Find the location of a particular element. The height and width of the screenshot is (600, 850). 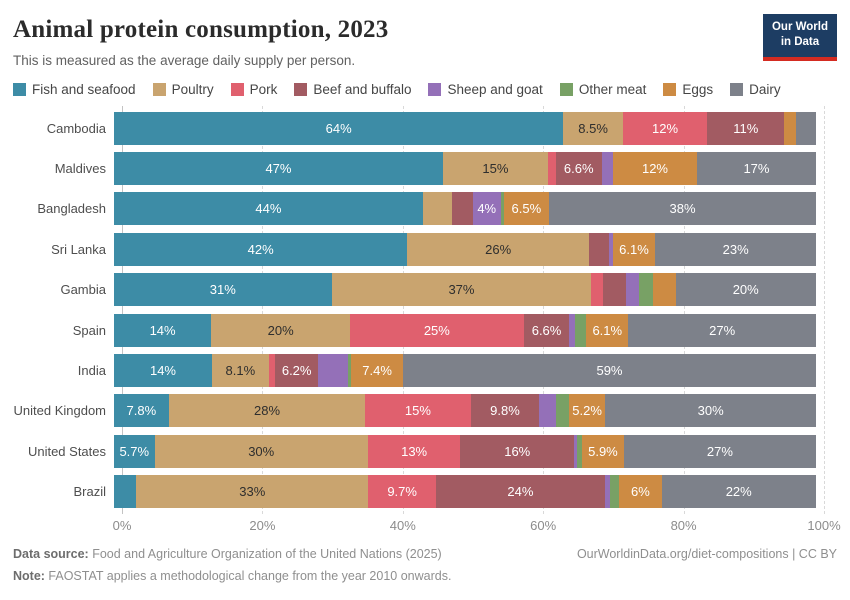

country-label: Maldives is located at coordinates (80, 169).